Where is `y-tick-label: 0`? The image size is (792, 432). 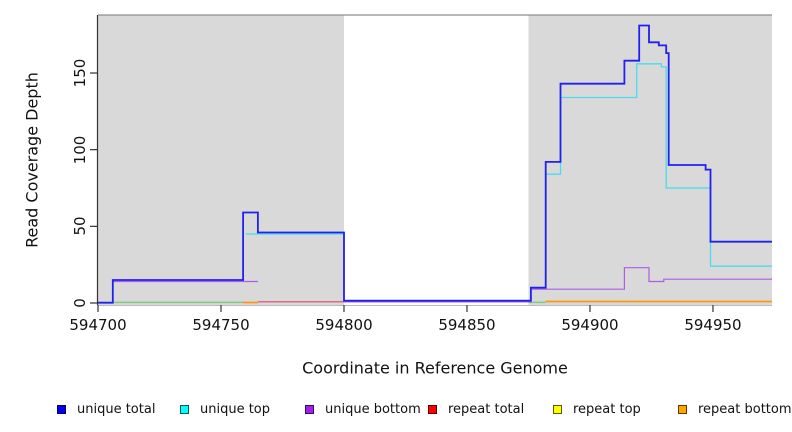 y-tick-label: 0 is located at coordinates (80, 303).